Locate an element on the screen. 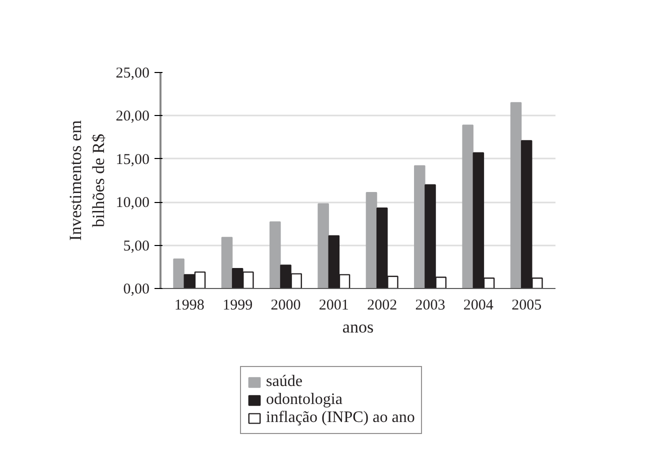  y-tick-label: 0,00 is located at coordinates (136, 290).